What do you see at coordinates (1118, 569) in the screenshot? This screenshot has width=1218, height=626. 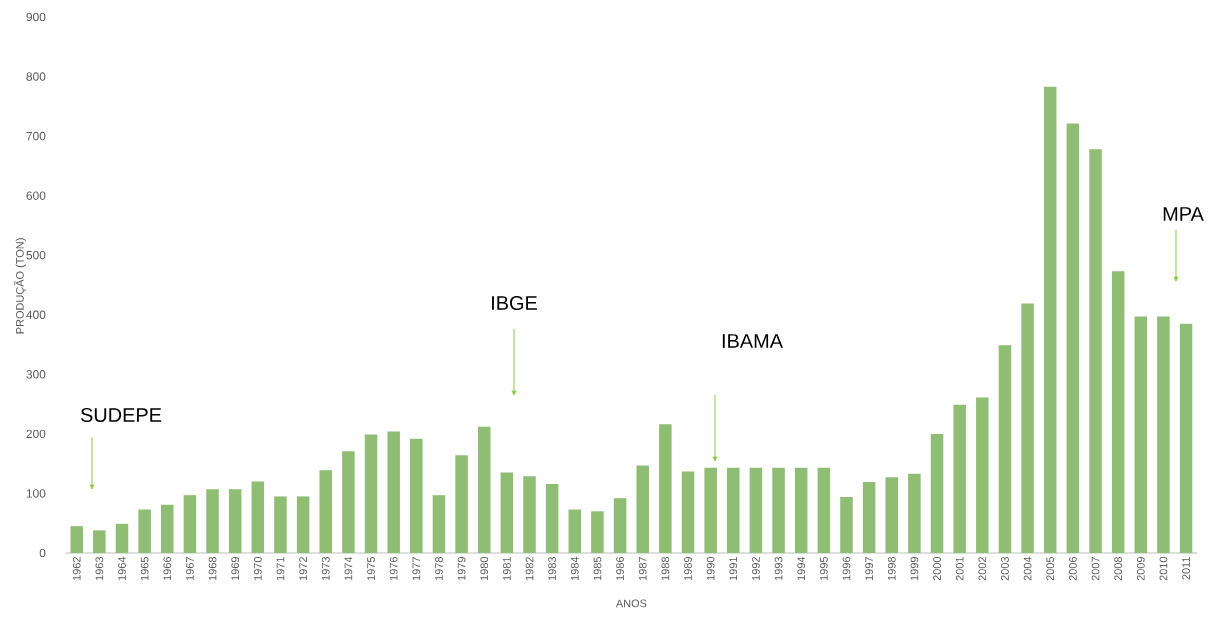 I see `x-tick-label: 2008` at bounding box center [1118, 569].